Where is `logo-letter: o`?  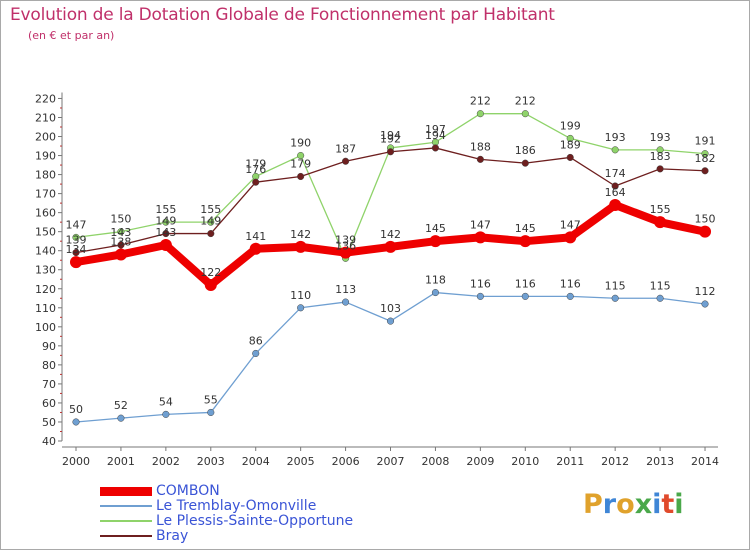
logo-letter: o is located at coordinates (625, 504).